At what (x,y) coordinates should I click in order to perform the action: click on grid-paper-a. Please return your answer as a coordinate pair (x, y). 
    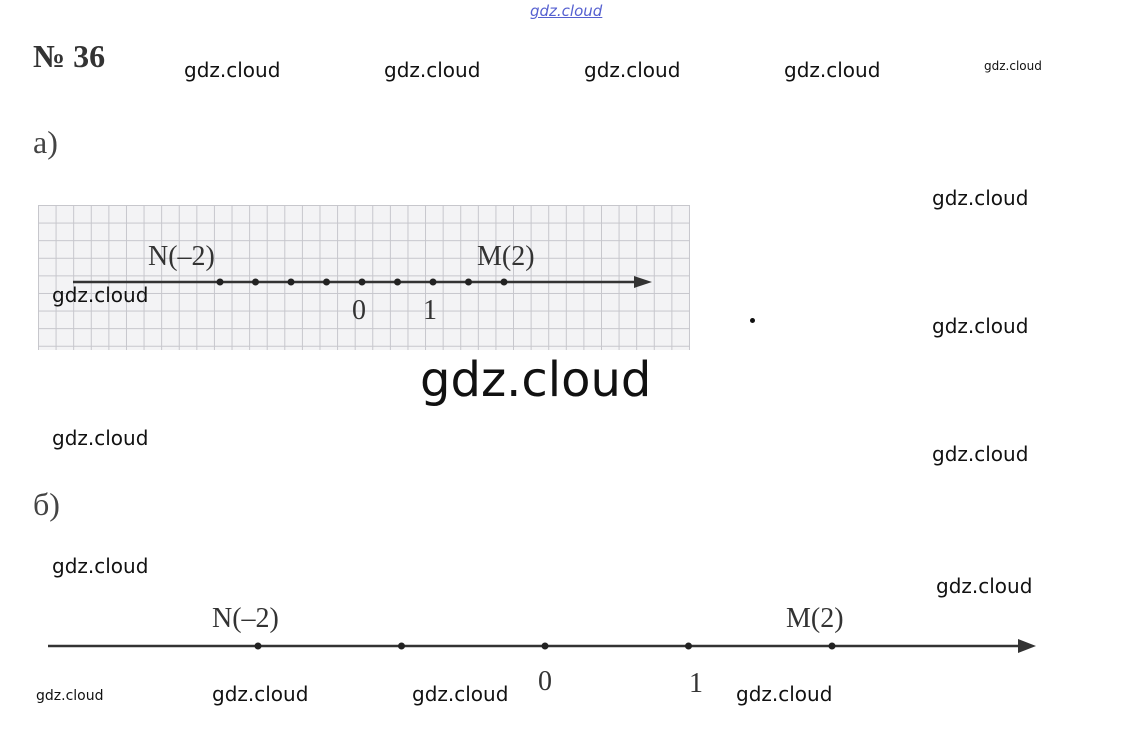
    Looking at the image, I should click on (364, 277).